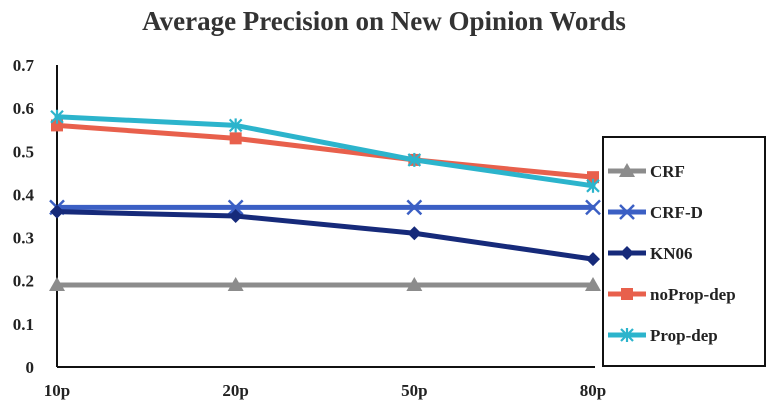 The height and width of the screenshot is (408, 768). I want to click on legend-item: noProp-dep, so click(672, 294).